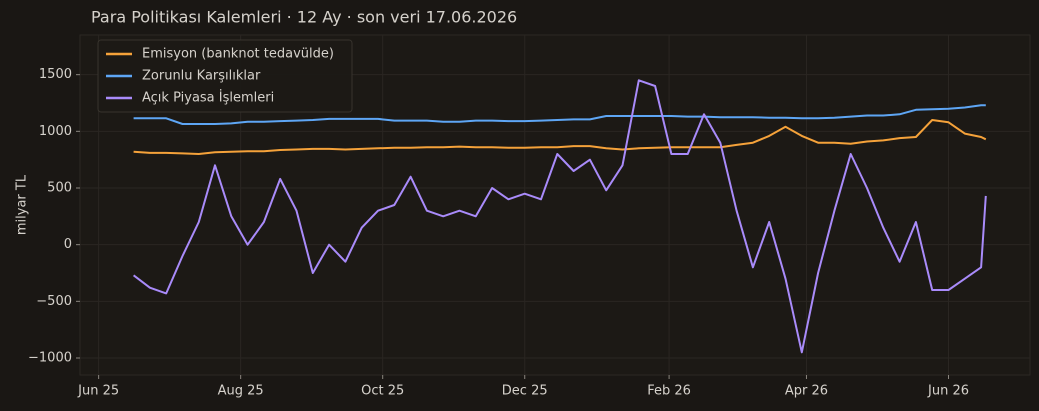 The width and height of the screenshot is (1039, 411). I want to click on legend-label: Emisyon (banknot tedavülde), so click(238, 54).